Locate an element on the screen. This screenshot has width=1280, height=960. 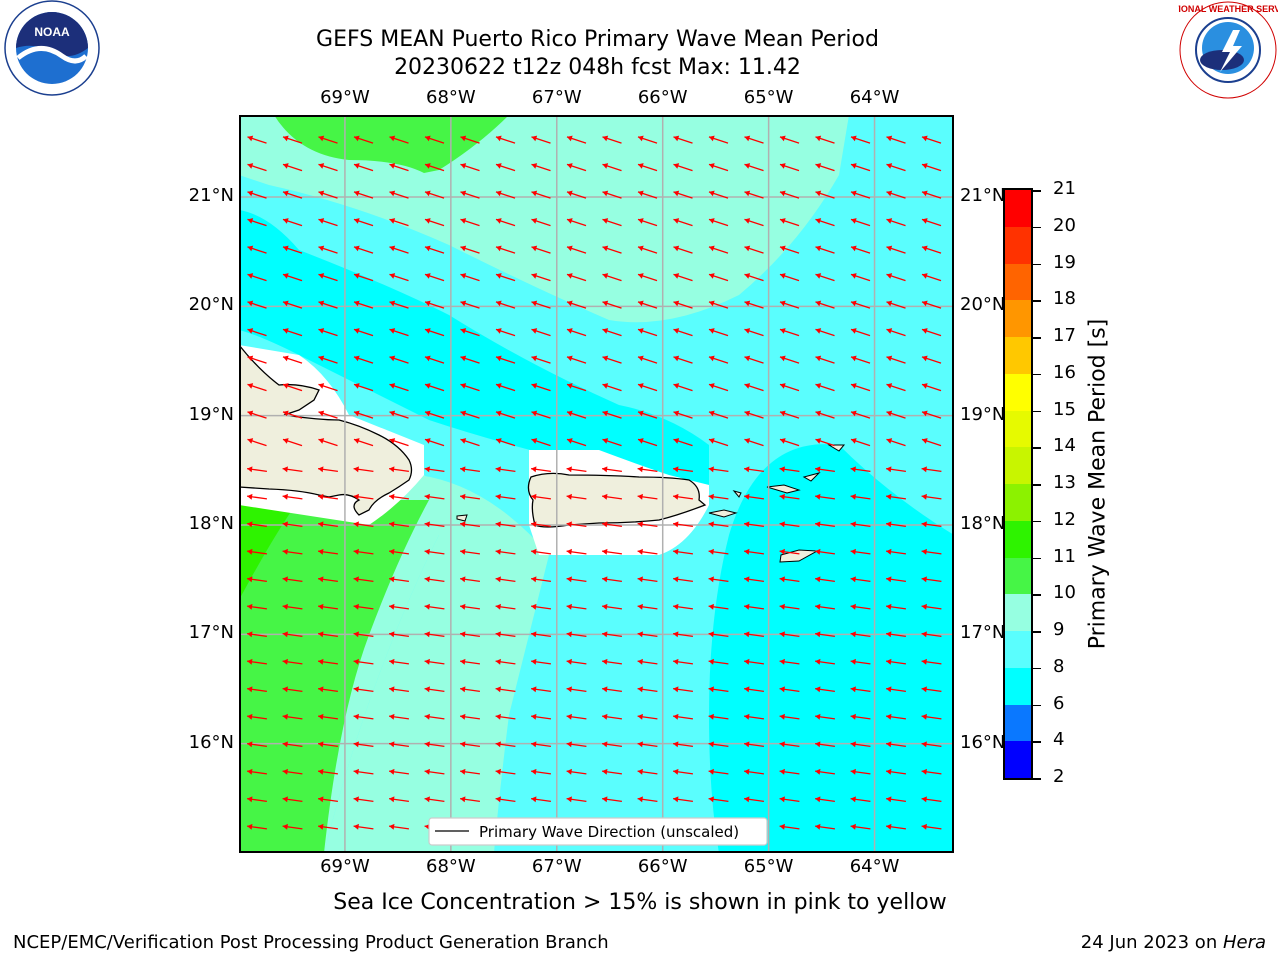
lat-label-right: 17°N is located at coordinates (983, 633).